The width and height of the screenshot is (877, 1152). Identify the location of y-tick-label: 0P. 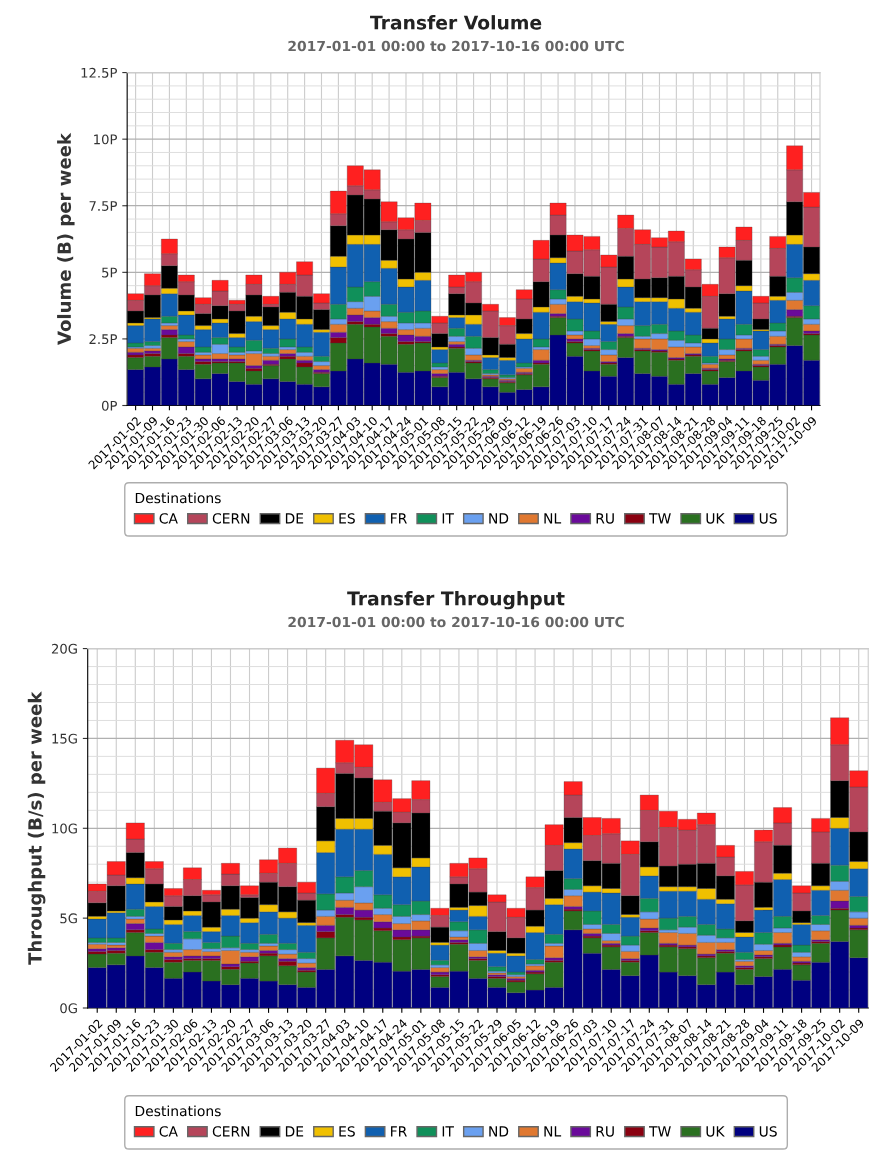
(109, 405).